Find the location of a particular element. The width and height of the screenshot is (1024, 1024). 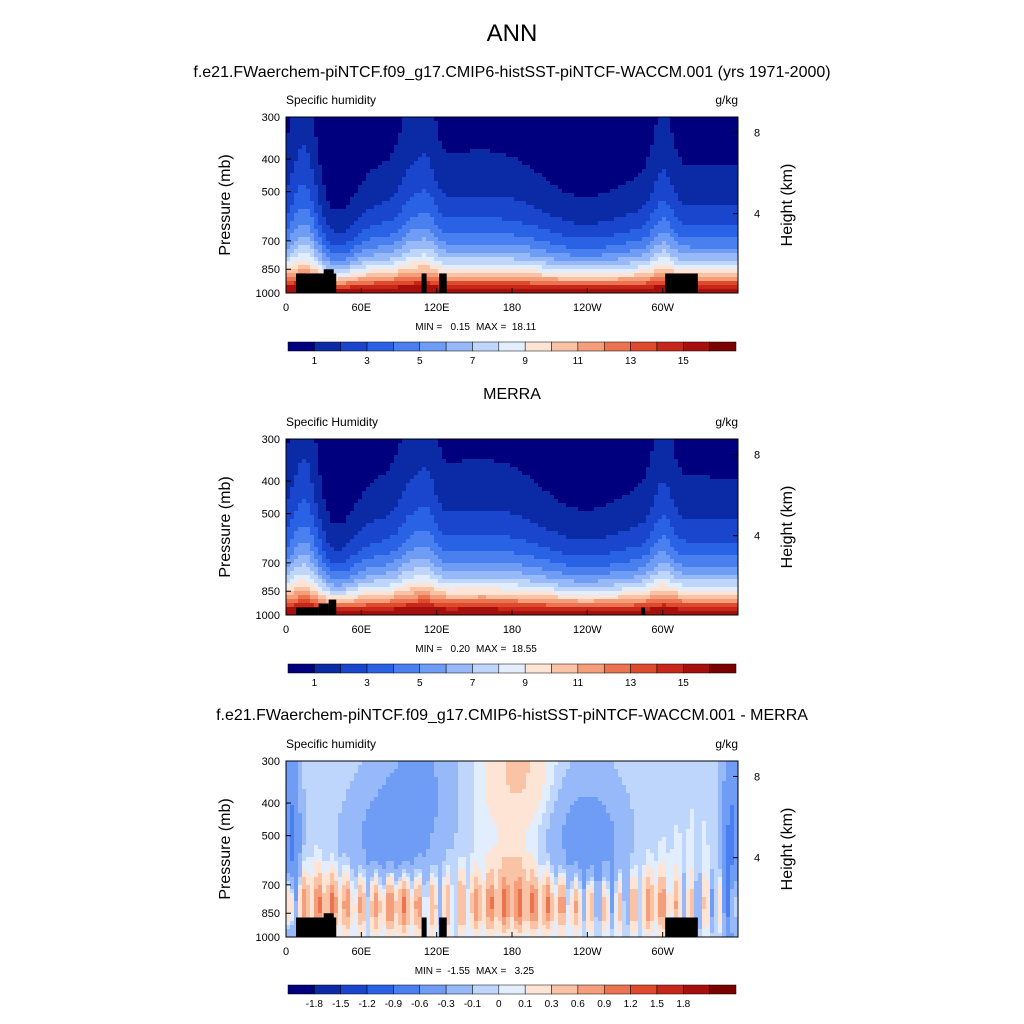

y-tick-label: 1000 is located at coordinates (268, 616).